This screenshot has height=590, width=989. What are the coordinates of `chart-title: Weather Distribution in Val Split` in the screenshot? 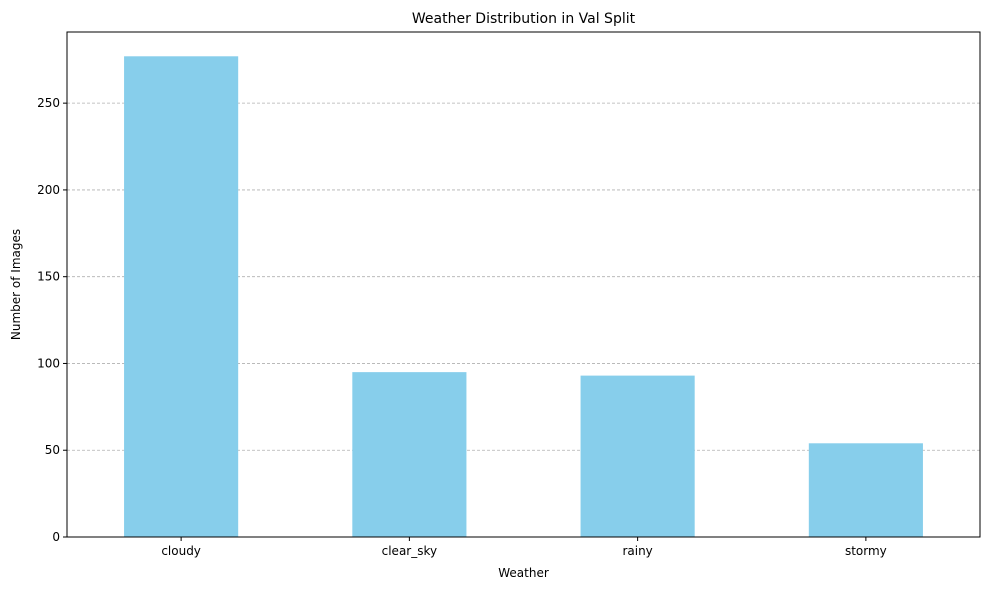 It's located at (524, 19).